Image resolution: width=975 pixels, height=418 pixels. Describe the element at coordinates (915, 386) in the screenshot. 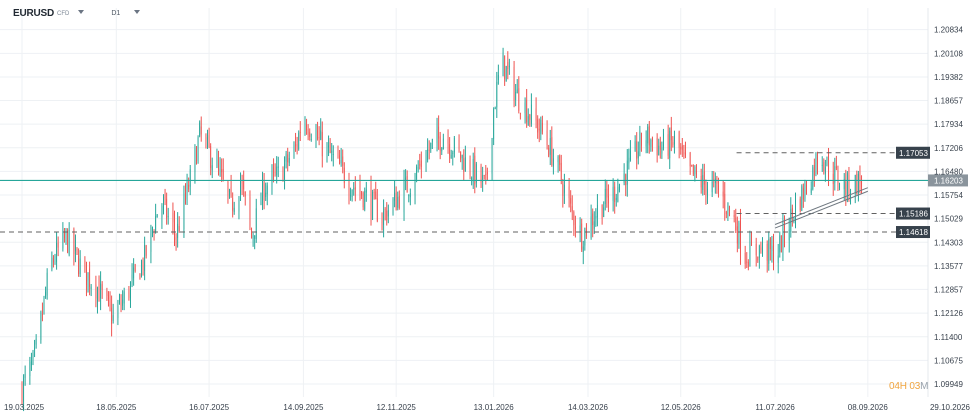

I see `countdown-minutes: 03` at that location.